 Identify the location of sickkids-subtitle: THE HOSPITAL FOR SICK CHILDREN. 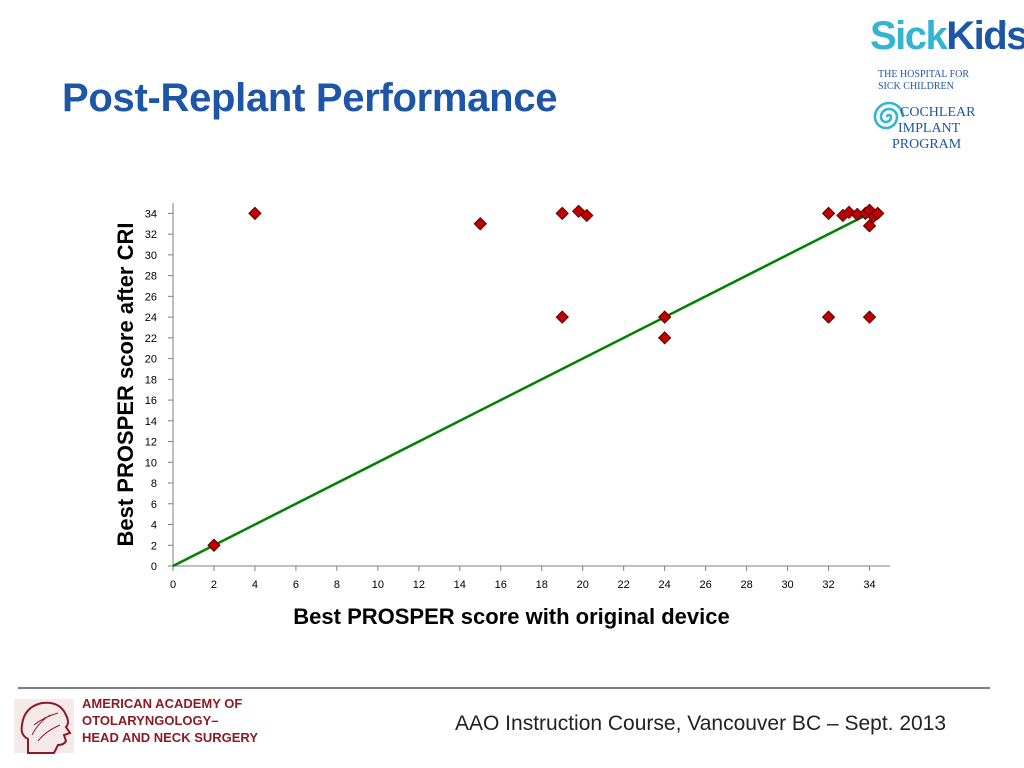
(923, 81).